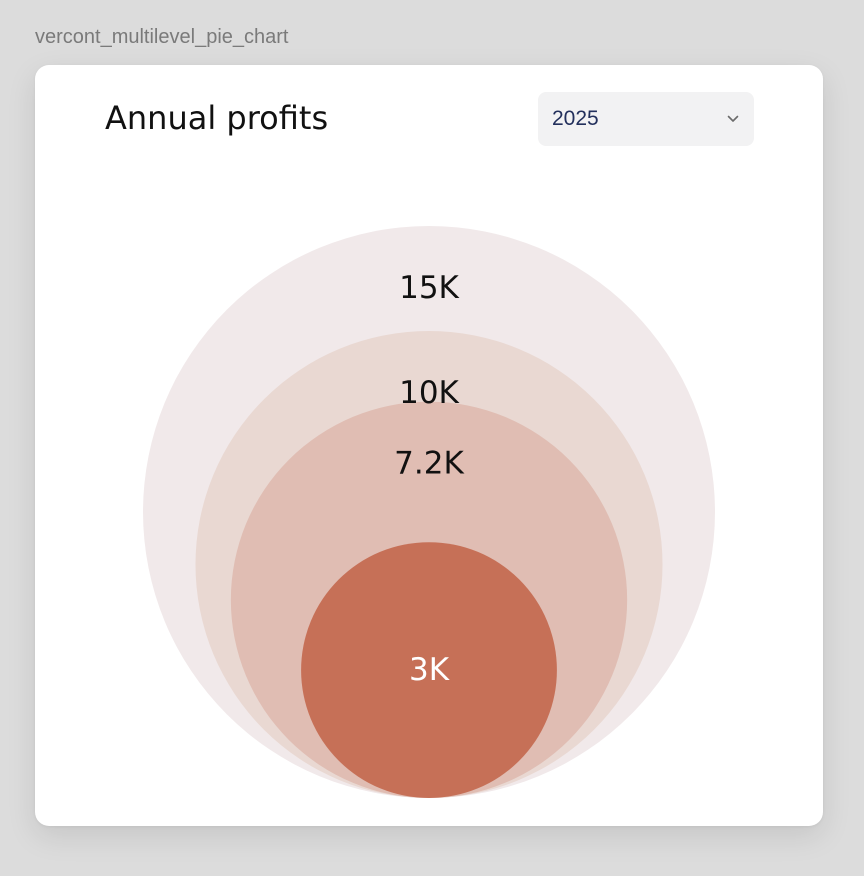 Image resolution: width=864 pixels, height=876 pixels. Describe the element at coordinates (429, 464) in the screenshot. I see `pie-level-3-label: 7.2K` at that location.